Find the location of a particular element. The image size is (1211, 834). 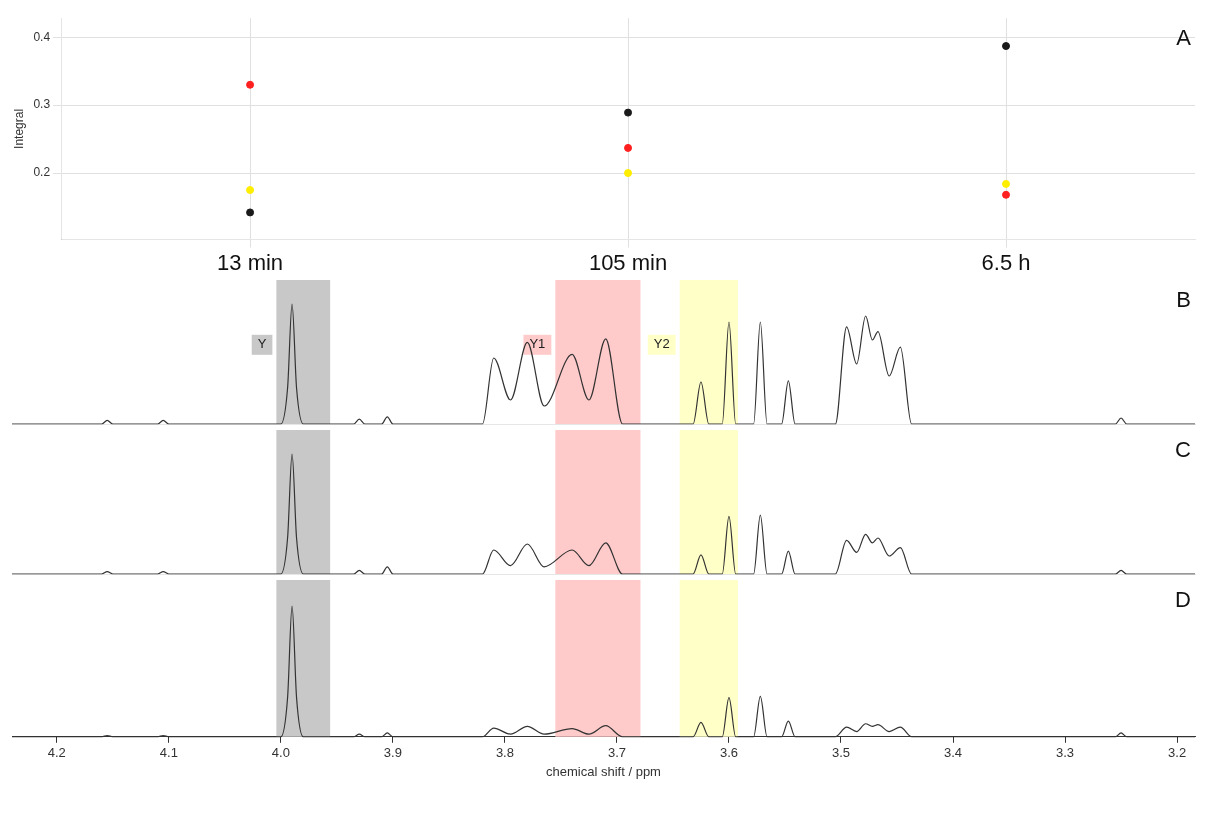

x-tick-label: 4.1 is located at coordinates (168, 753).